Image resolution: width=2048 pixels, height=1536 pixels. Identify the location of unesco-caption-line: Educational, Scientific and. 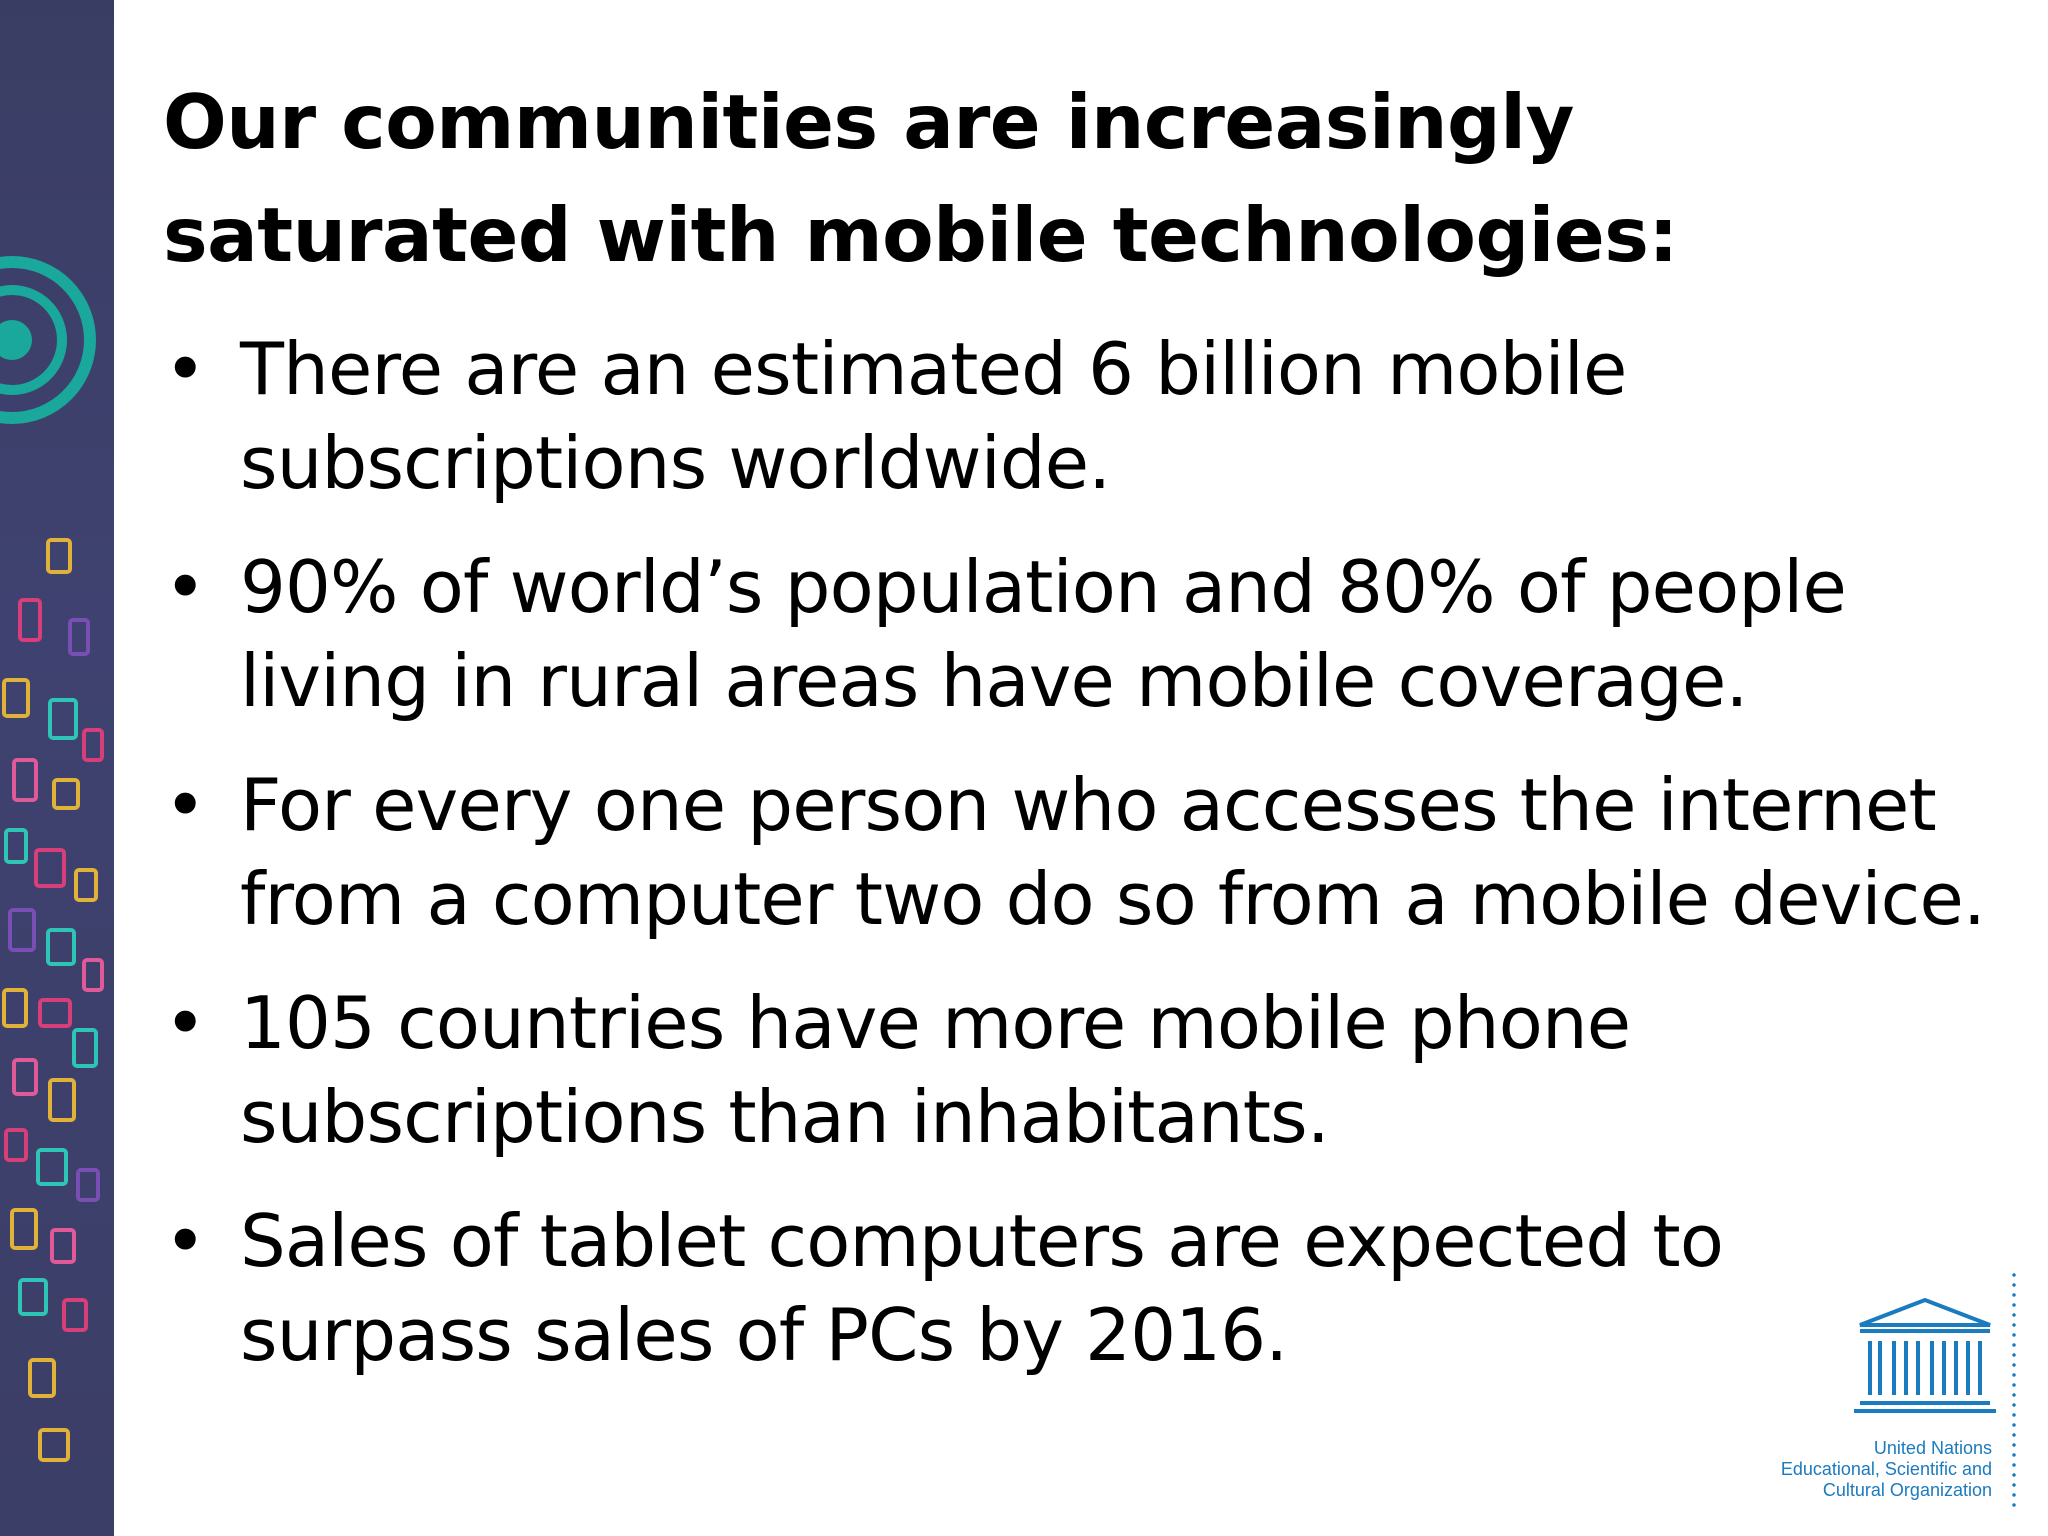
(1886, 1469).